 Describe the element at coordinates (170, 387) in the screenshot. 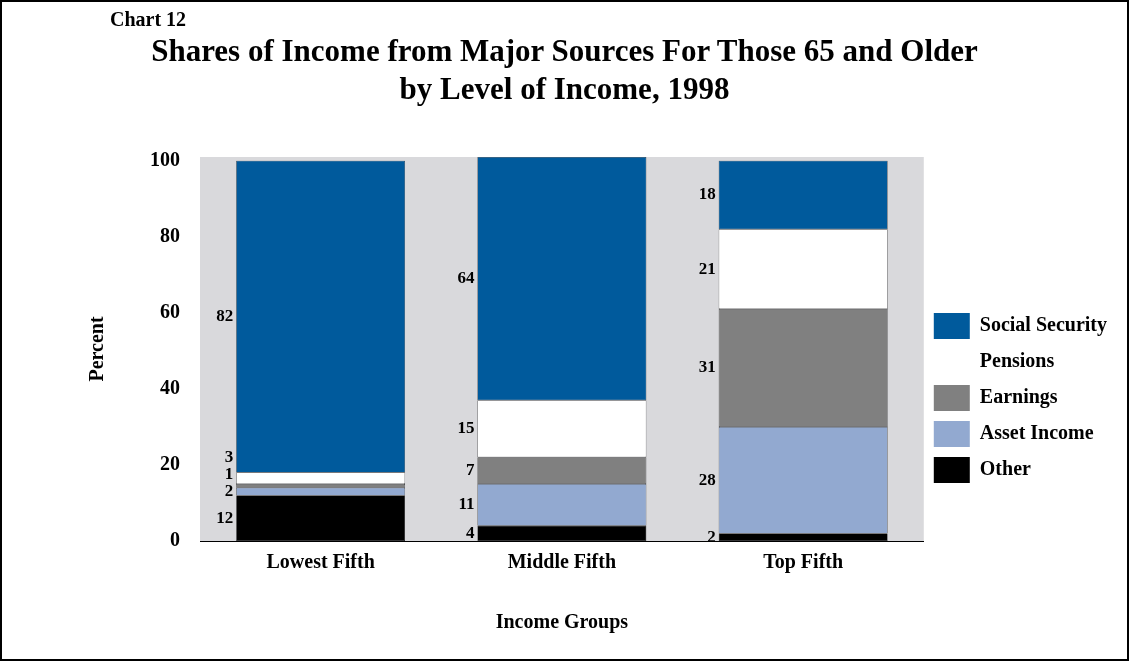

I see `y-tick-label: 40` at that location.